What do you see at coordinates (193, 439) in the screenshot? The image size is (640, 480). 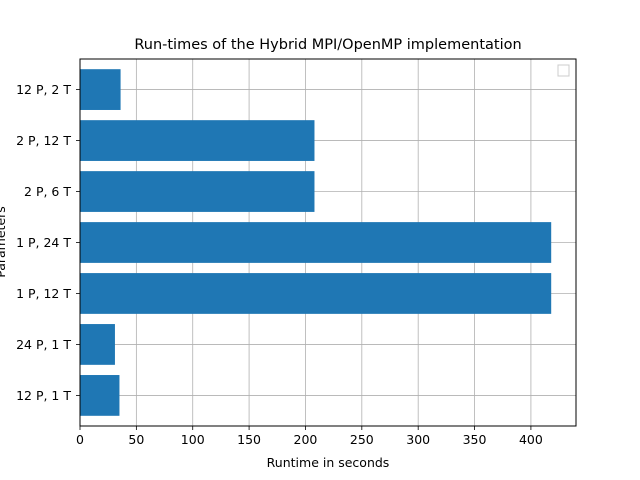 I see `x-tick-label: 100` at bounding box center [193, 439].